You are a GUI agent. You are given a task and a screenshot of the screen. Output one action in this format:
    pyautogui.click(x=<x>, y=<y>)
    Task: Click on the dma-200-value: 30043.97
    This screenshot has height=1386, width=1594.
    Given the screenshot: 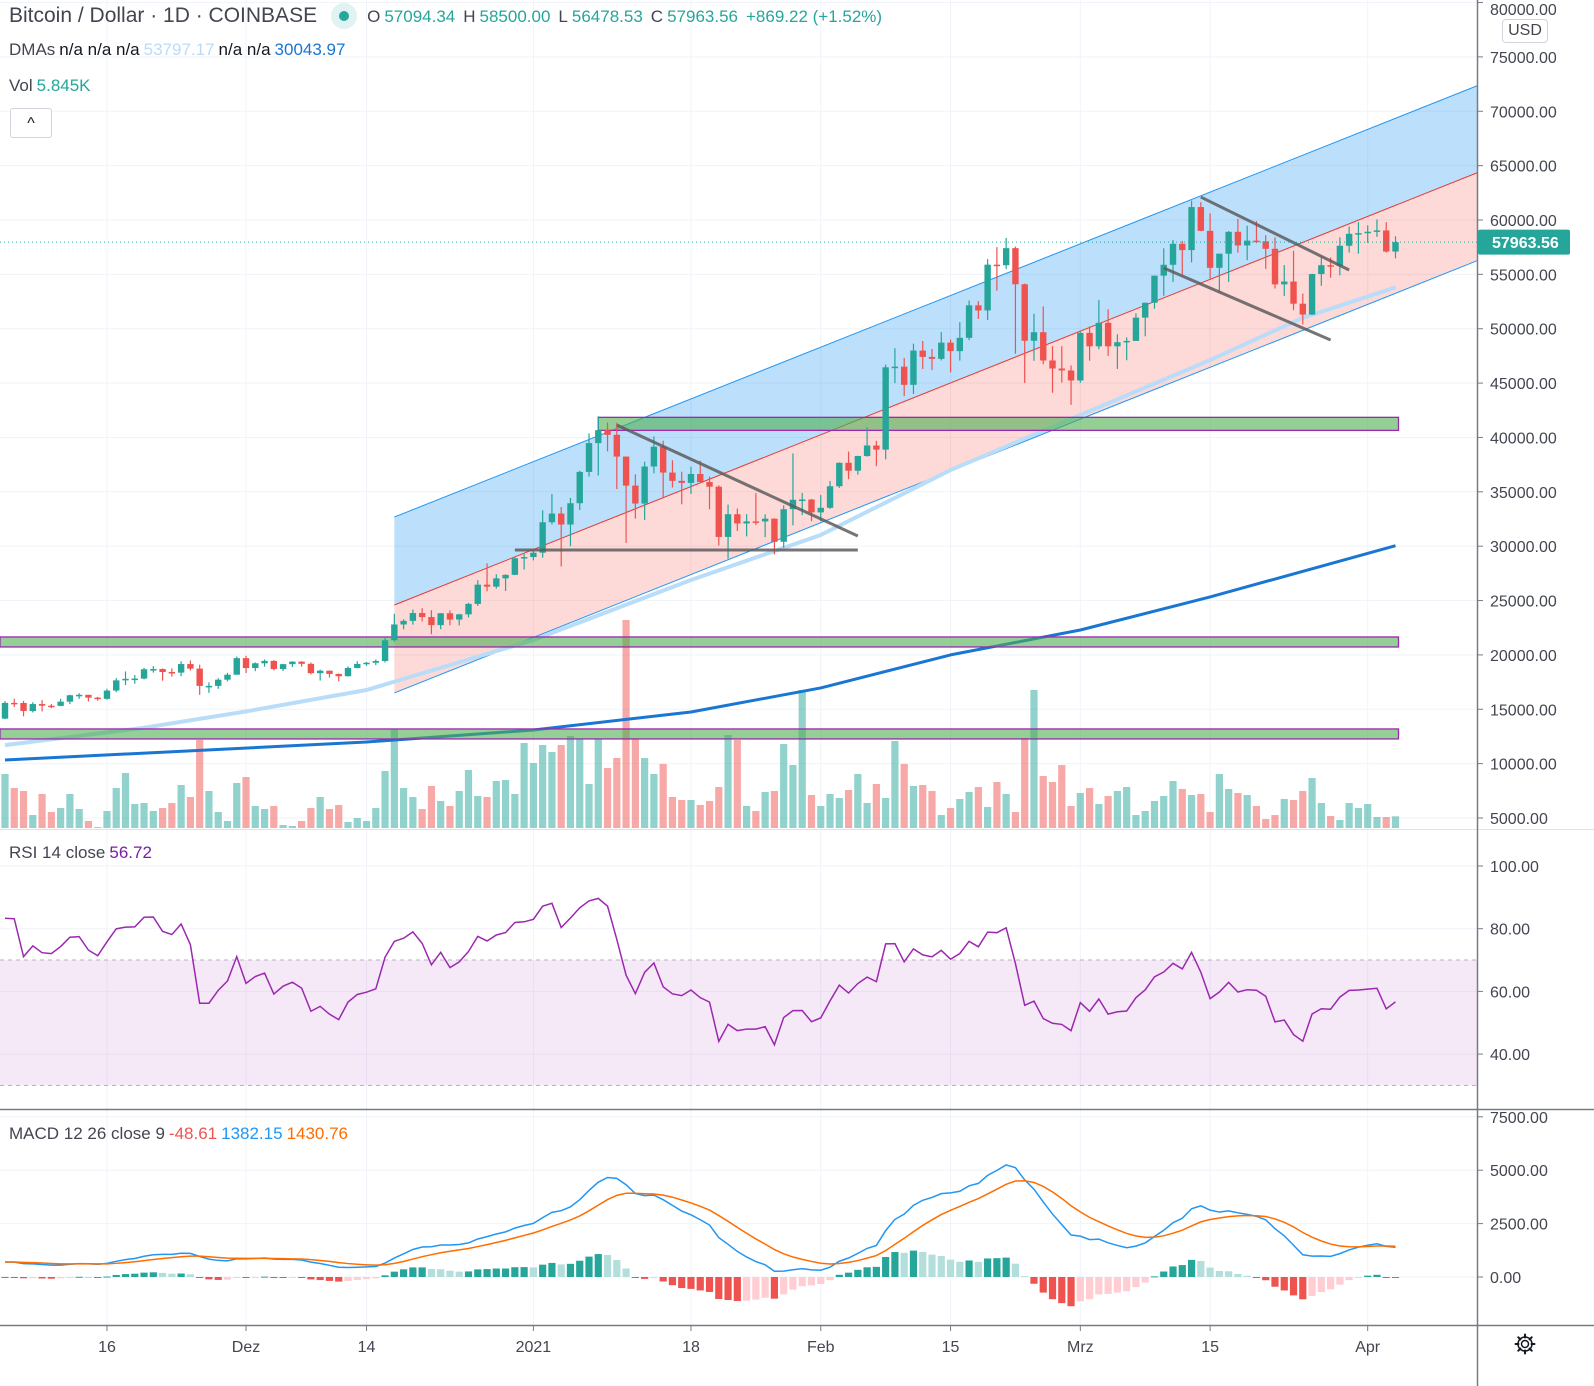 What is the action you would take?
    pyautogui.click(x=310, y=49)
    